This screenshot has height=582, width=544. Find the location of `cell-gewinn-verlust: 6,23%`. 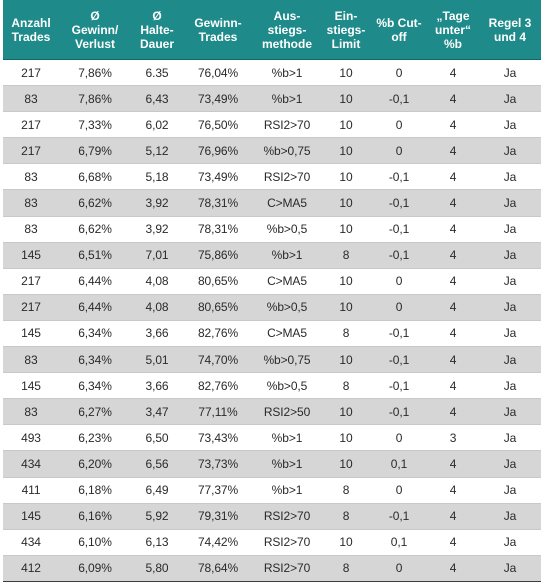

cell-gewinn-verlust: 6,23% is located at coordinates (95, 437).